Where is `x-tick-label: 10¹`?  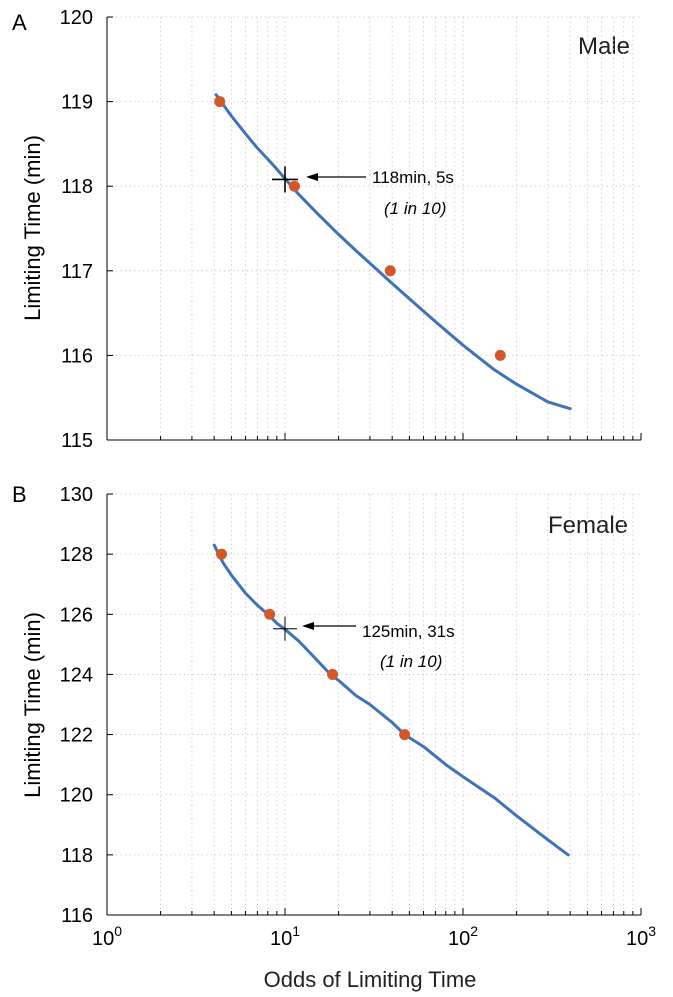
x-tick-label: 10¹ is located at coordinates (285, 936).